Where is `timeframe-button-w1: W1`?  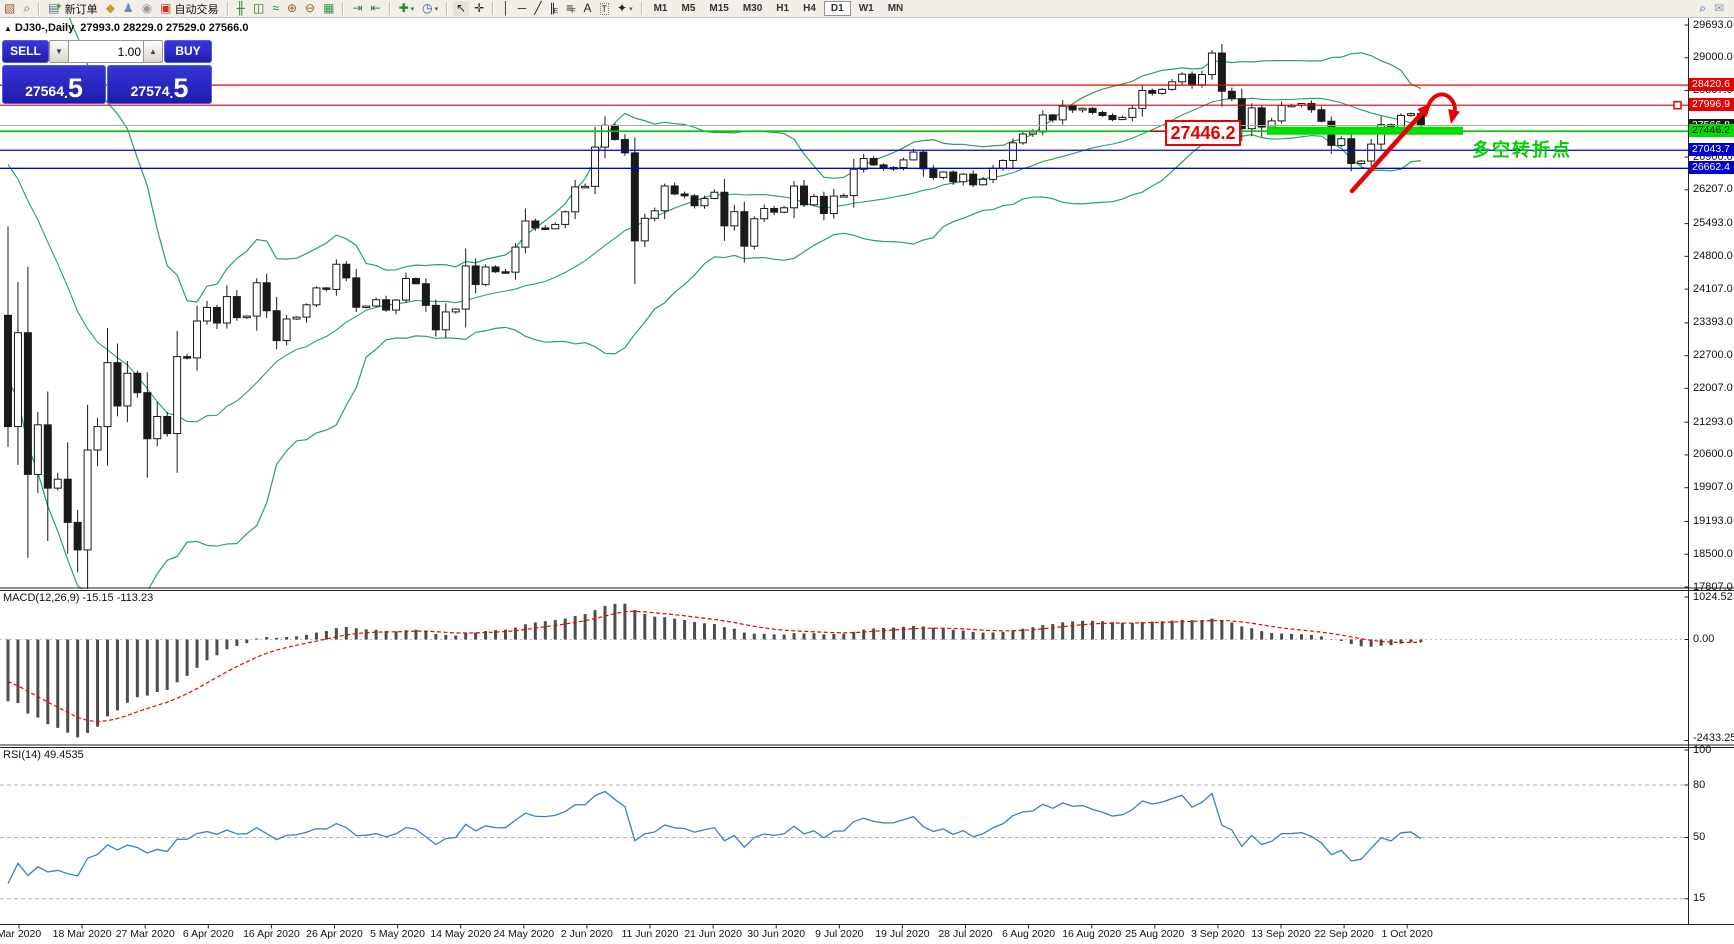 timeframe-button-w1: W1 is located at coordinates (866, 8).